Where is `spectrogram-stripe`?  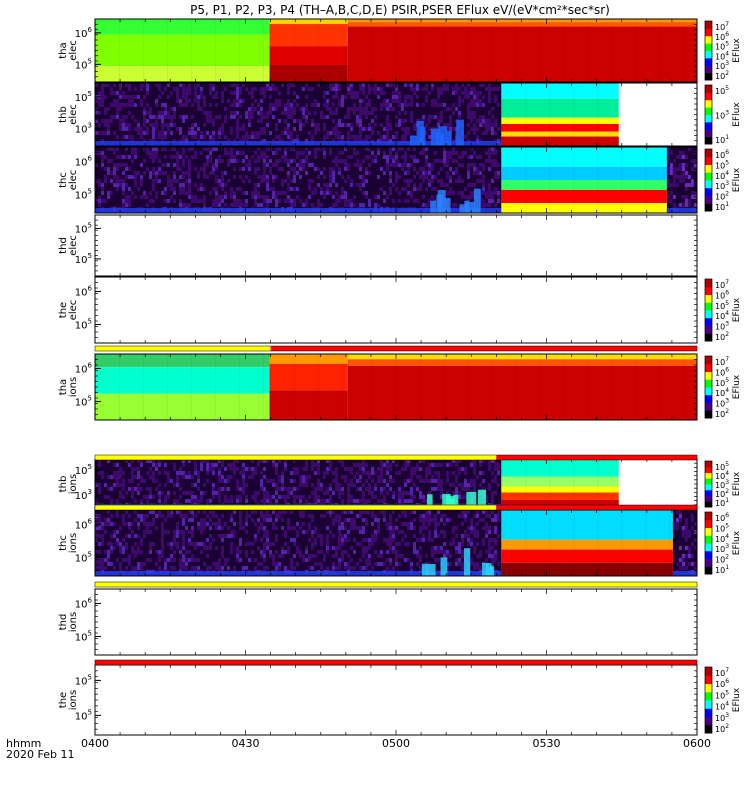
spectrogram-stripe is located at coordinates (143, 50).